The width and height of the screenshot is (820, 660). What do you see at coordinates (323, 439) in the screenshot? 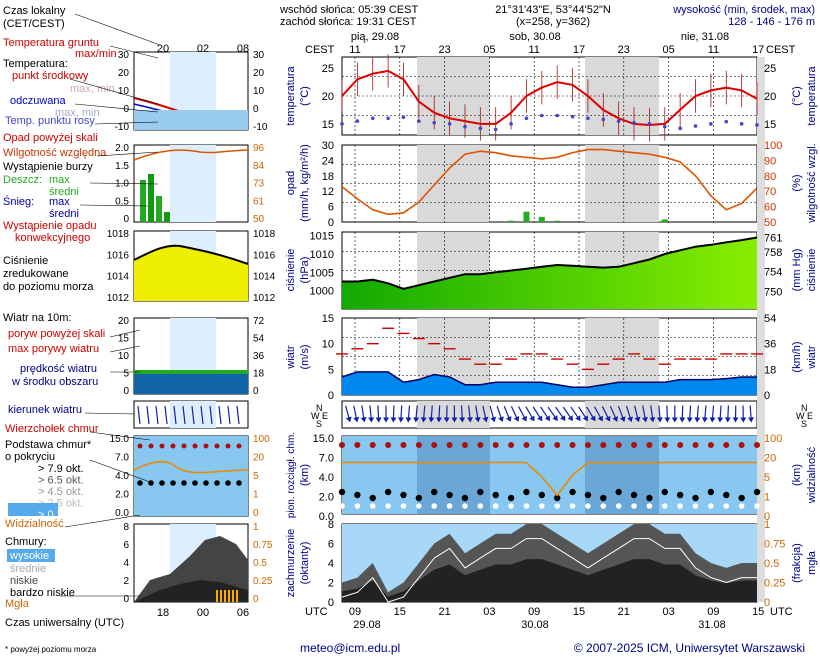
I see `cloud-km-tick: 15.0` at bounding box center [323, 439].